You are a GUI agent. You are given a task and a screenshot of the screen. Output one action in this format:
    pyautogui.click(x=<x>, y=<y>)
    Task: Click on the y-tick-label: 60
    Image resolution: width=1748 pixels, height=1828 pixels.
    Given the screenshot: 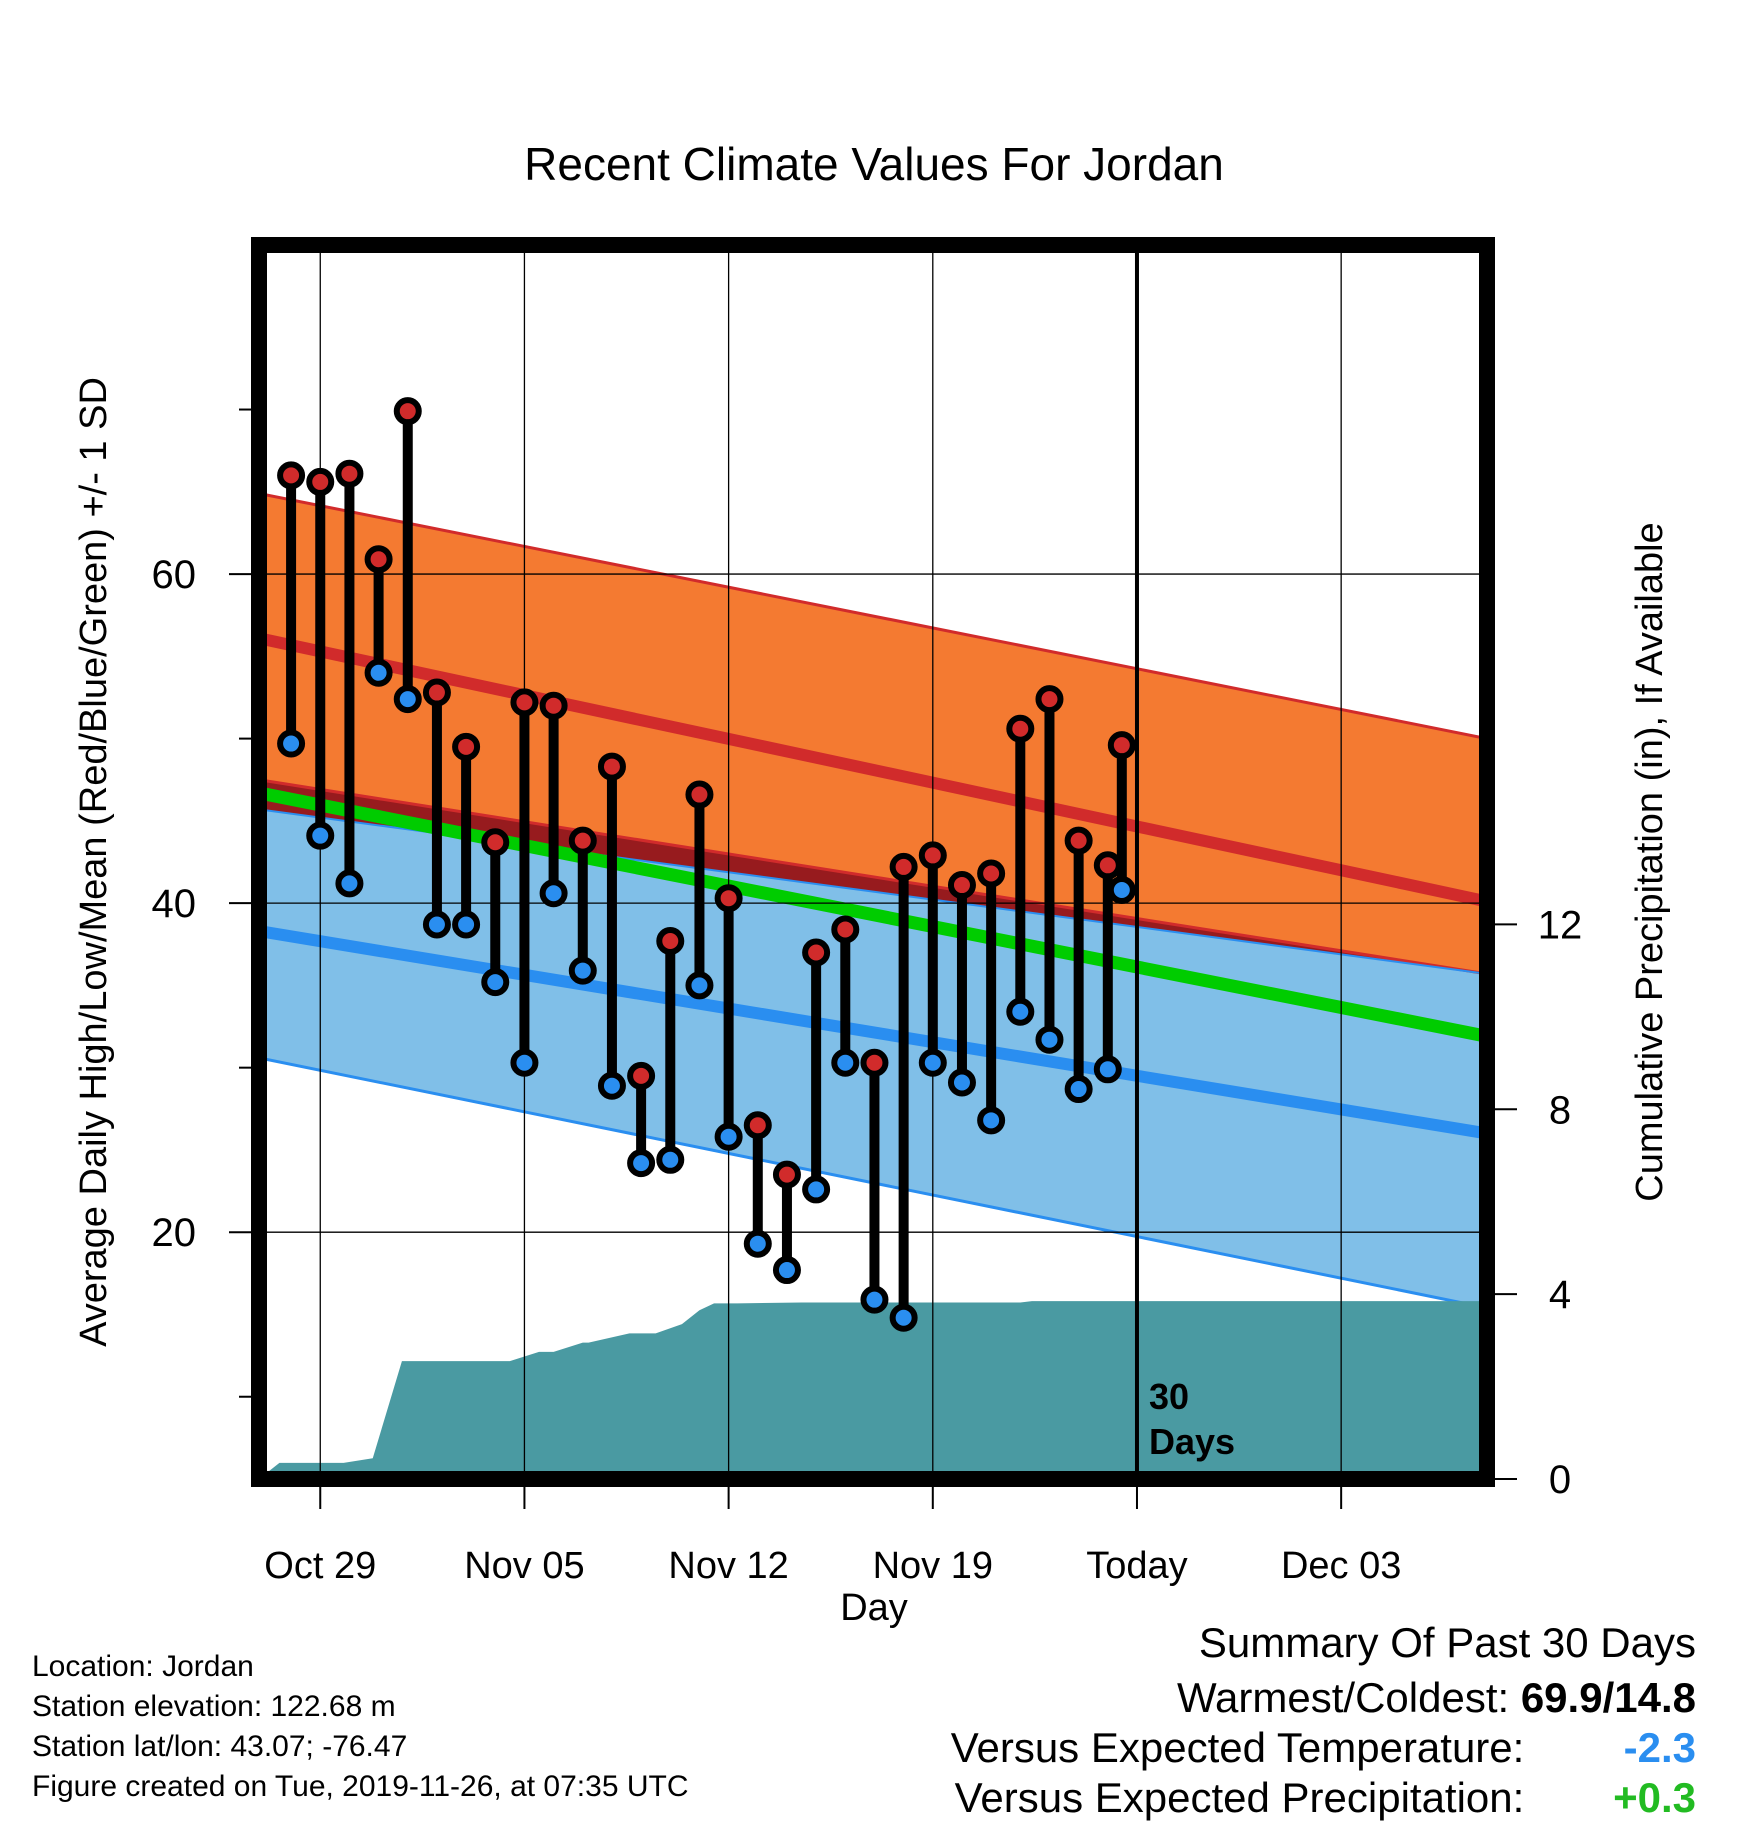 What is the action you would take?
    pyautogui.click(x=174, y=575)
    